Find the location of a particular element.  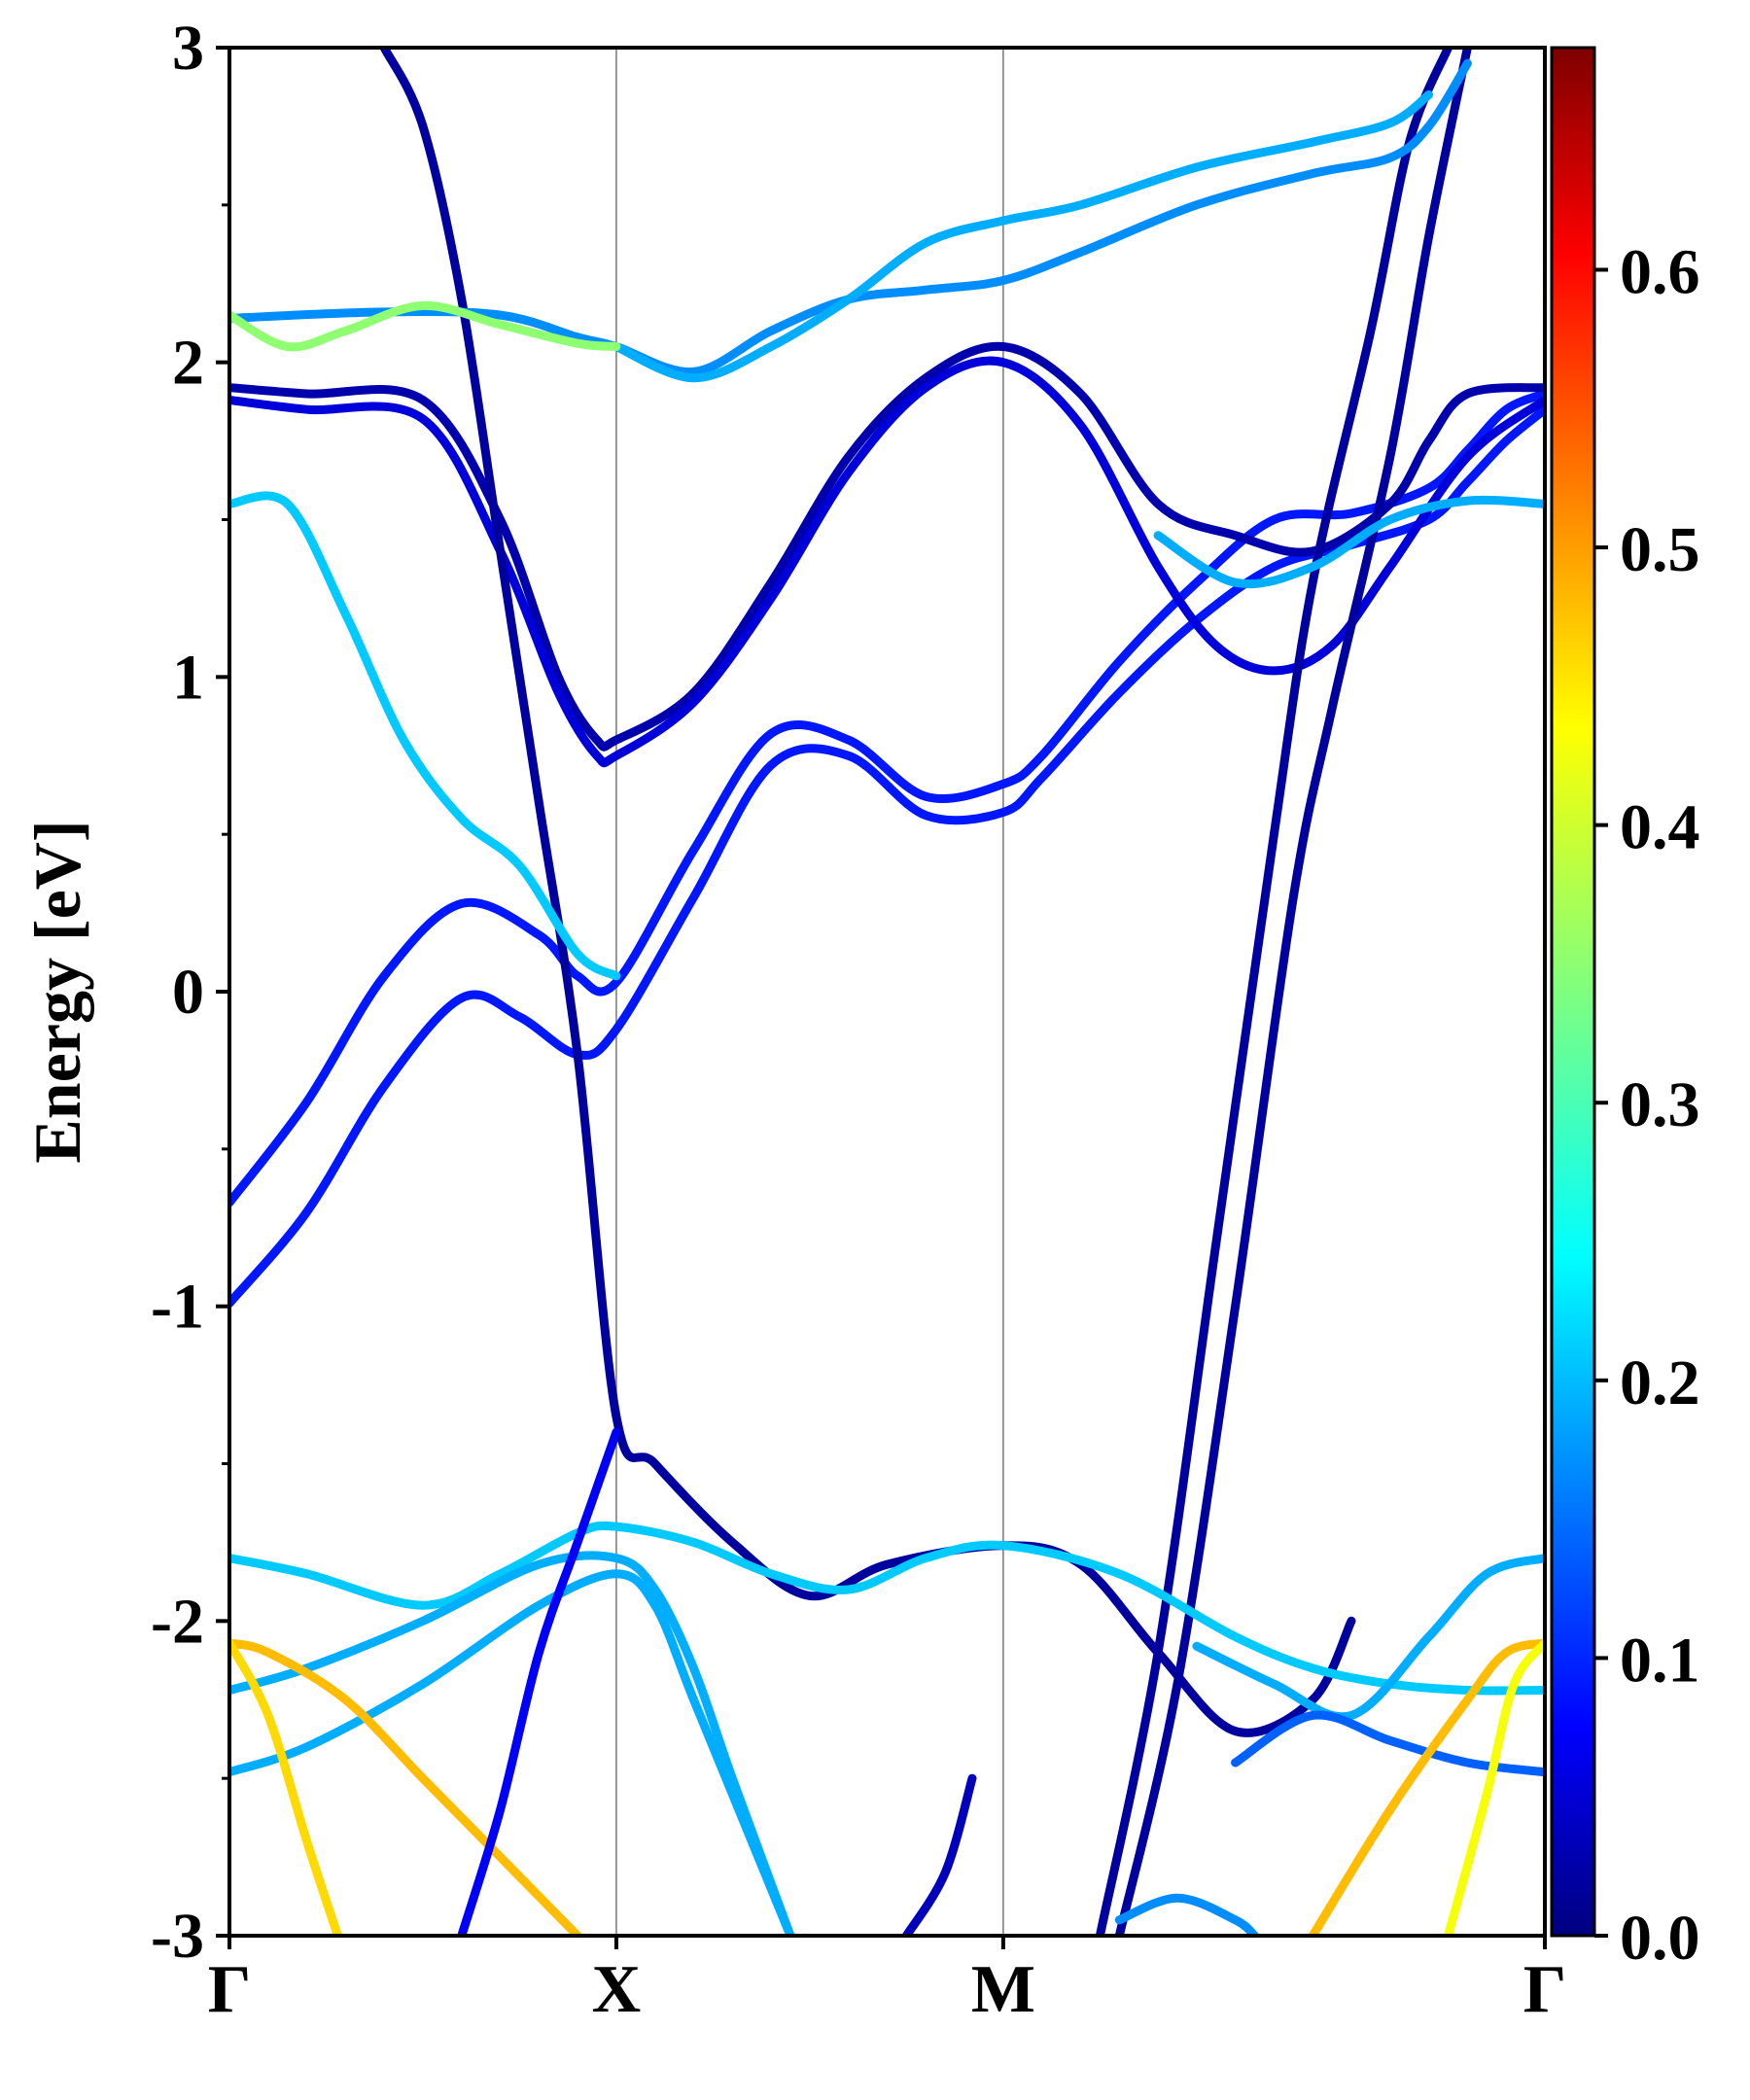

colorbar-tick-label: 0.3 is located at coordinates (1660, 1104).